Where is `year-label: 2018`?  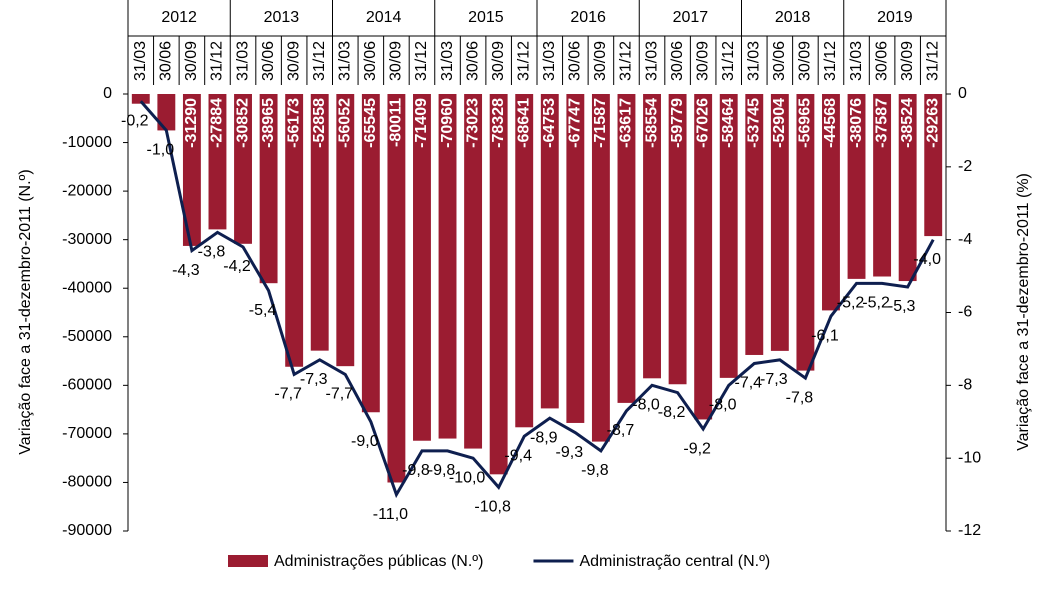 year-label: 2018 is located at coordinates (793, 17).